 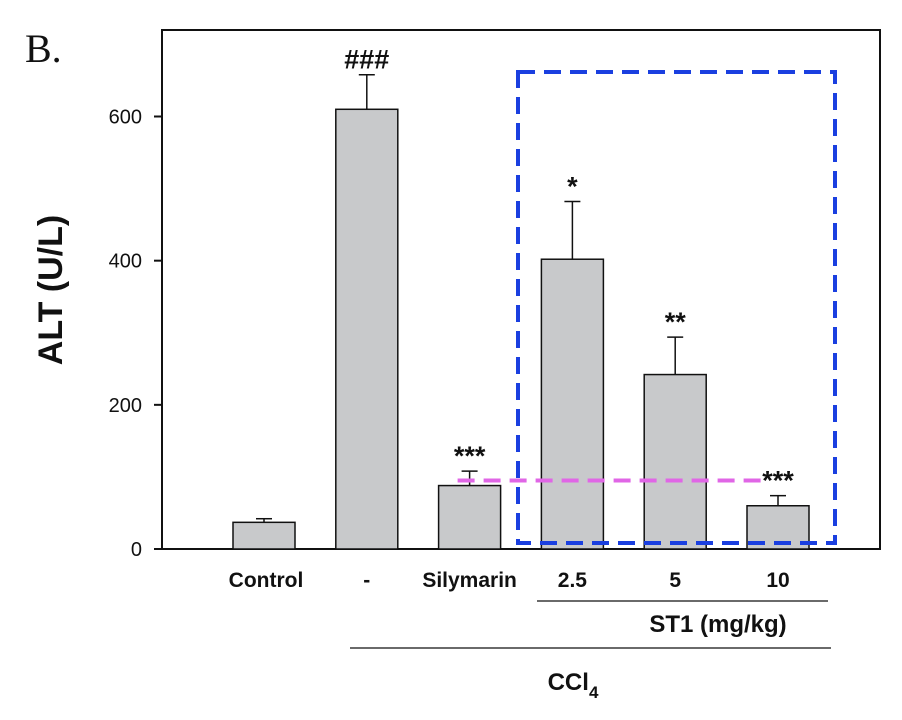 I want to click on category-label: 5, so click(x=675, y=580).